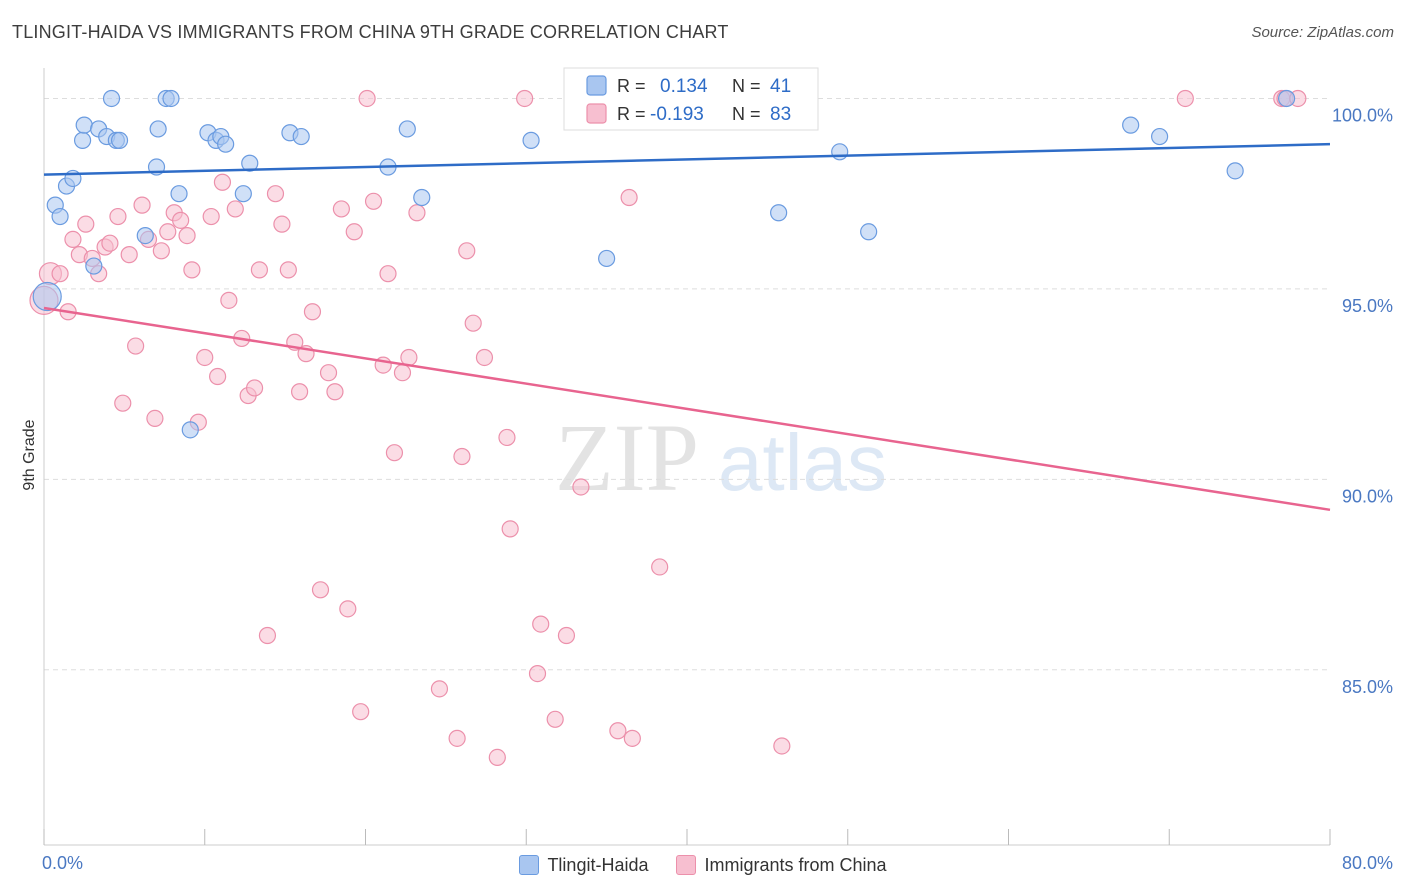  I want to click on legend-item-china: Immigrants from China, so click(781, 865).